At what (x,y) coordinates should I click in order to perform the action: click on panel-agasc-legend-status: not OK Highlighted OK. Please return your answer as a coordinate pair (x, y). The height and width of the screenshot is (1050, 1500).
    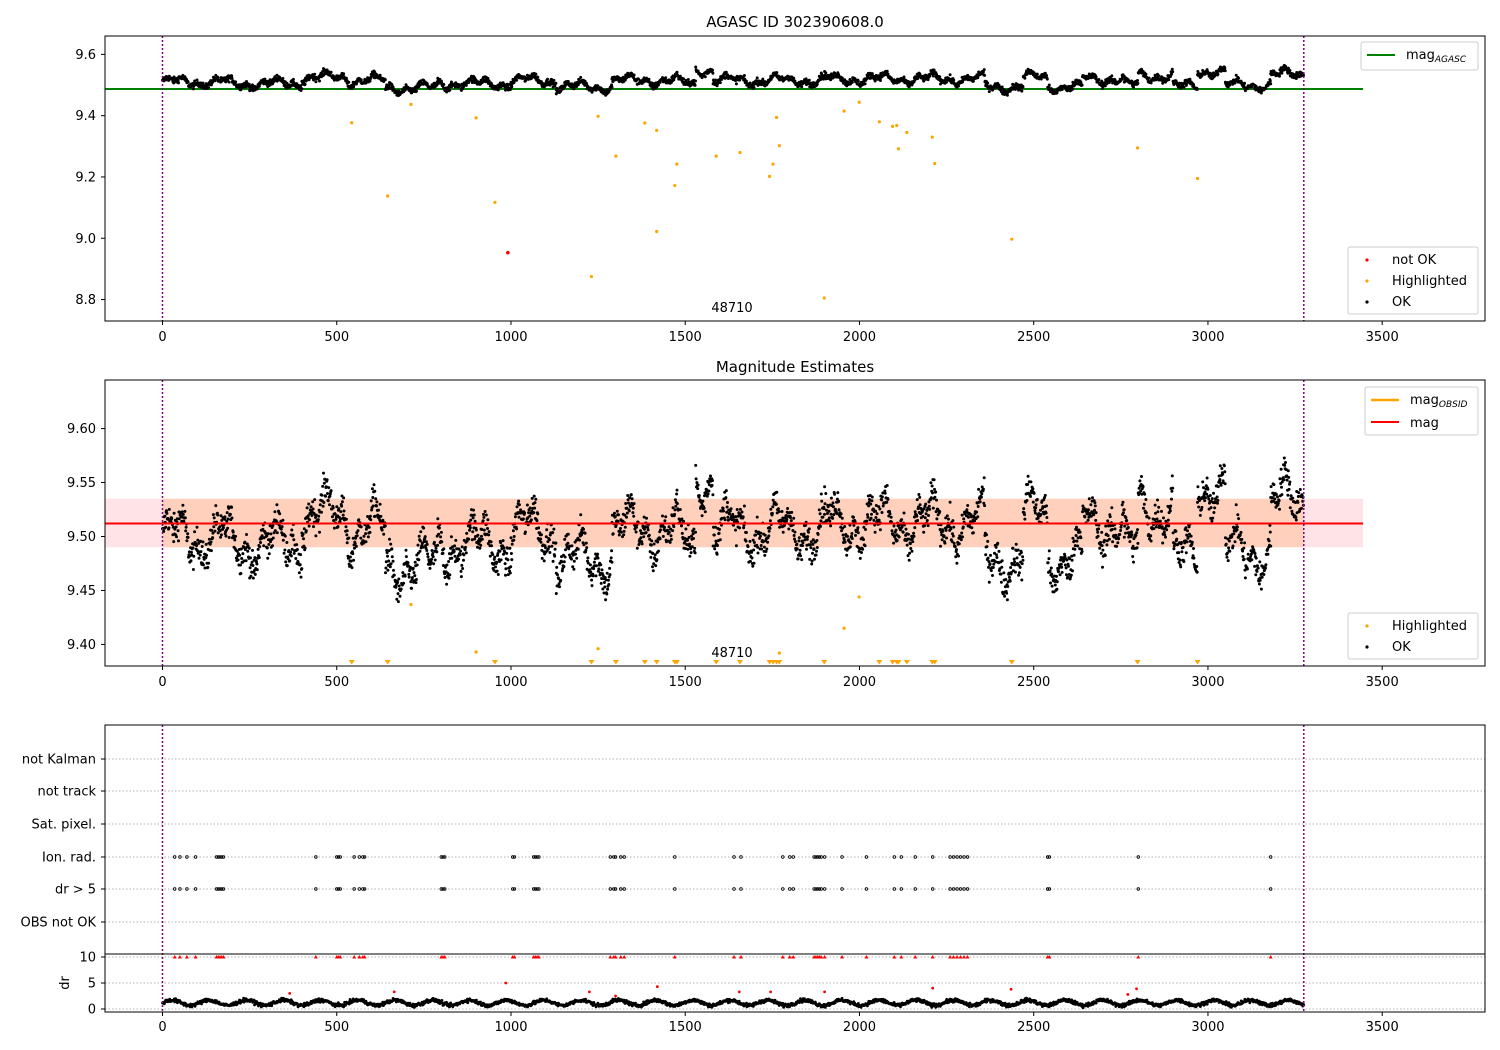
    Looking at the image, I should click on (1413, 280).